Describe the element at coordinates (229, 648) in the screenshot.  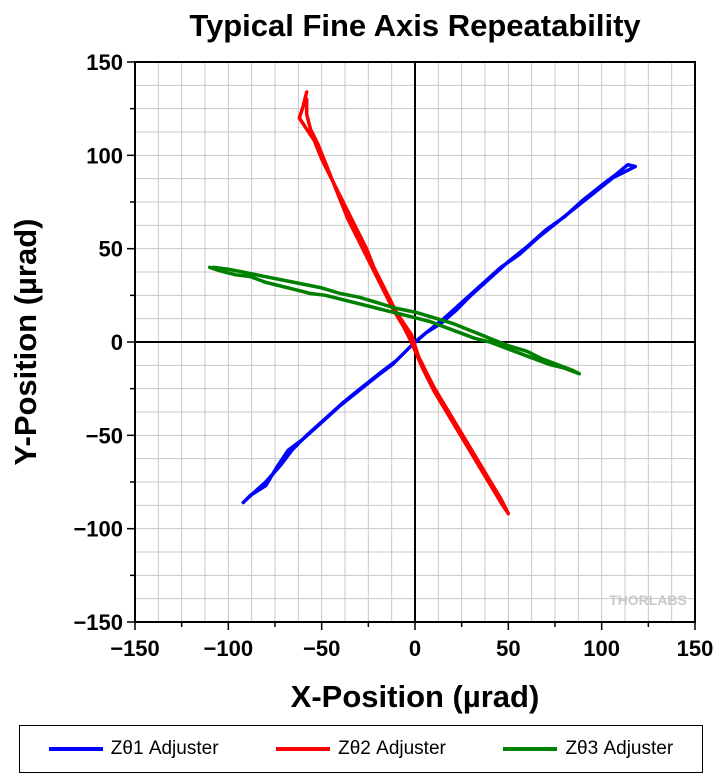
I see `x-tick-label: −100` at that location.